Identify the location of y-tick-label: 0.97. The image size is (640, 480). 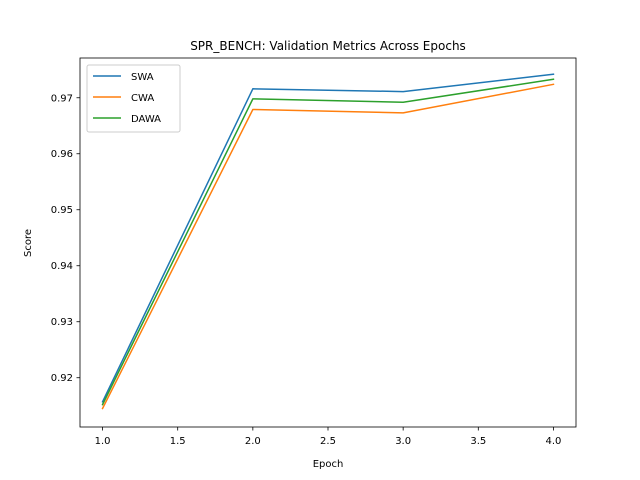
(62, 98).